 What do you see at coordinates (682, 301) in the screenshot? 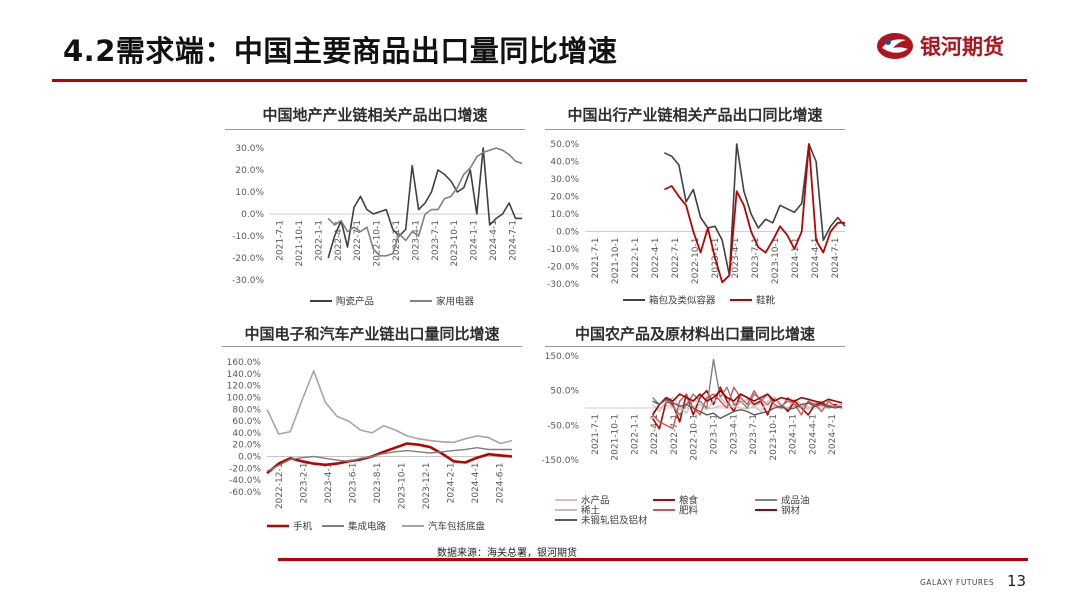
I see `chart2-legend-label-0: 箱包及类似容器` at bounding box center [682, 301].